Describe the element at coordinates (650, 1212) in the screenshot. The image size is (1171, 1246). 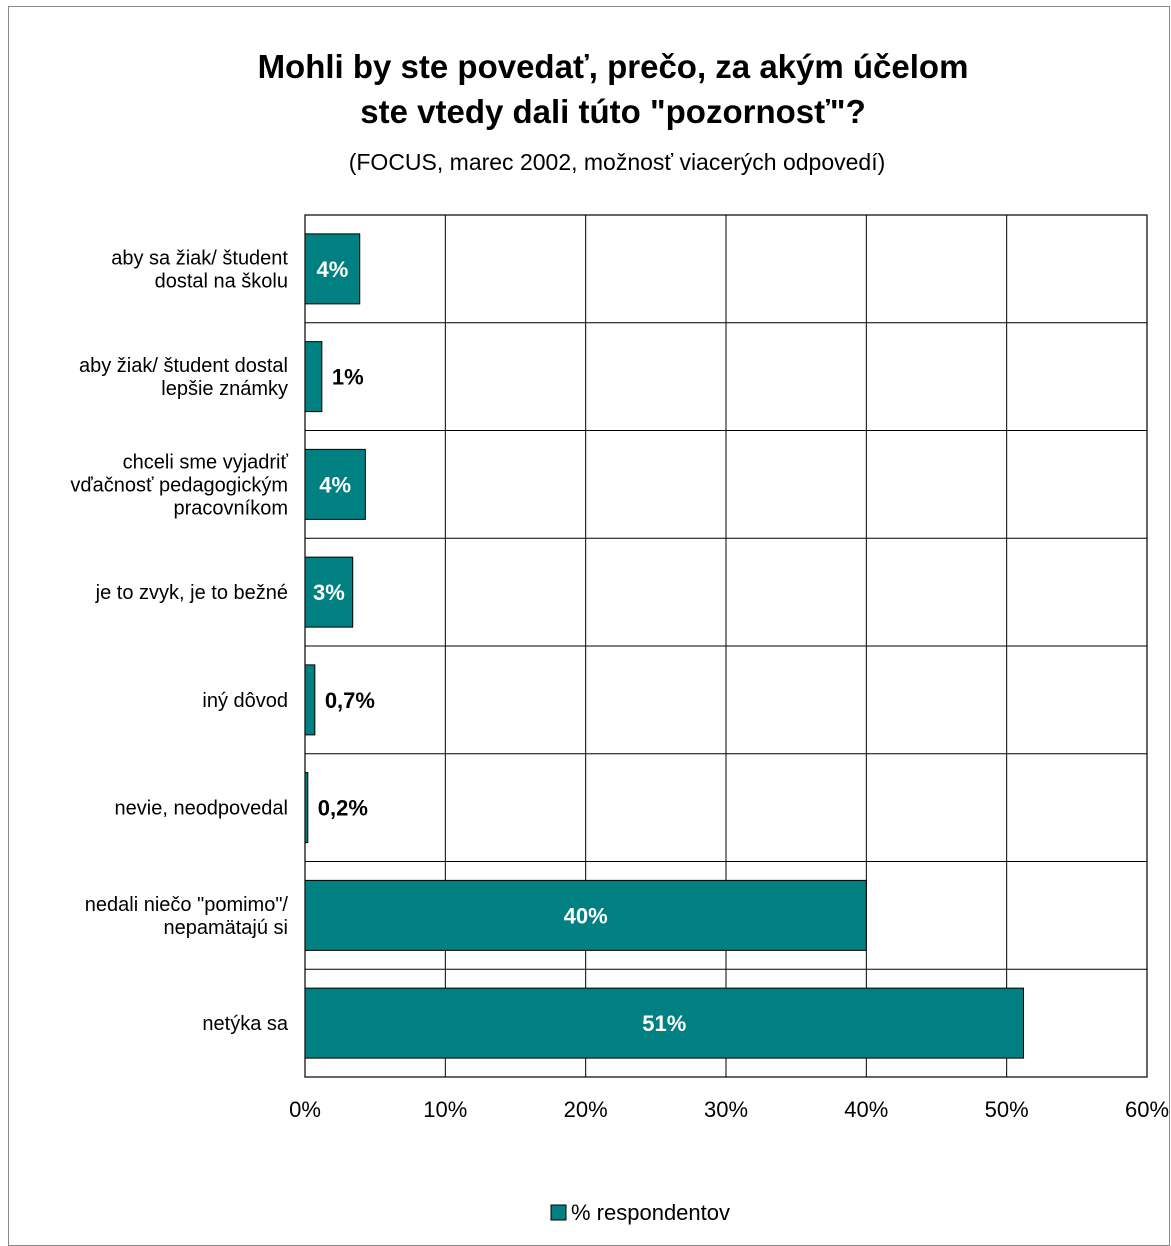
I see `legend-label: % respondentov` at that location.